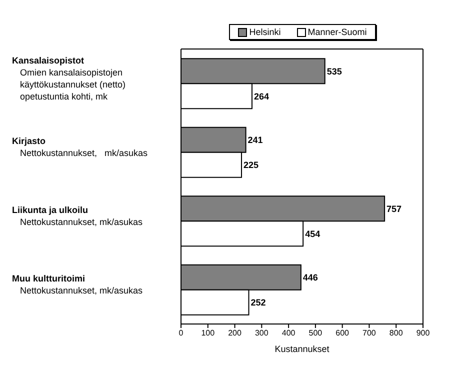  Describe the element at coordinates (255, 140) in the screenshot. I see `data-label: 241` at that location.